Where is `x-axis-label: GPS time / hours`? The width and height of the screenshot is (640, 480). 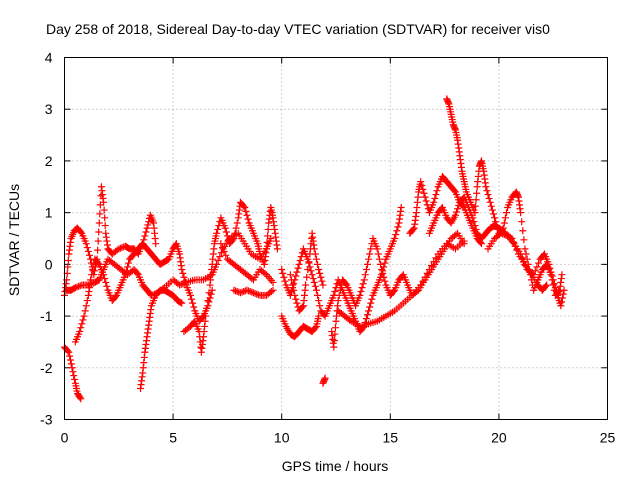 x-axis-label: GPS time / hours is located at coordinates (335, 466).